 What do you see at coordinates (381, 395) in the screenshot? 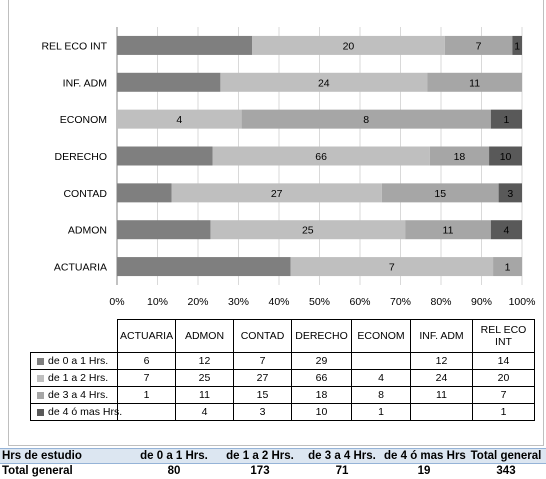
I see `data-table-cell: 8` at bounding box center [381, 395].